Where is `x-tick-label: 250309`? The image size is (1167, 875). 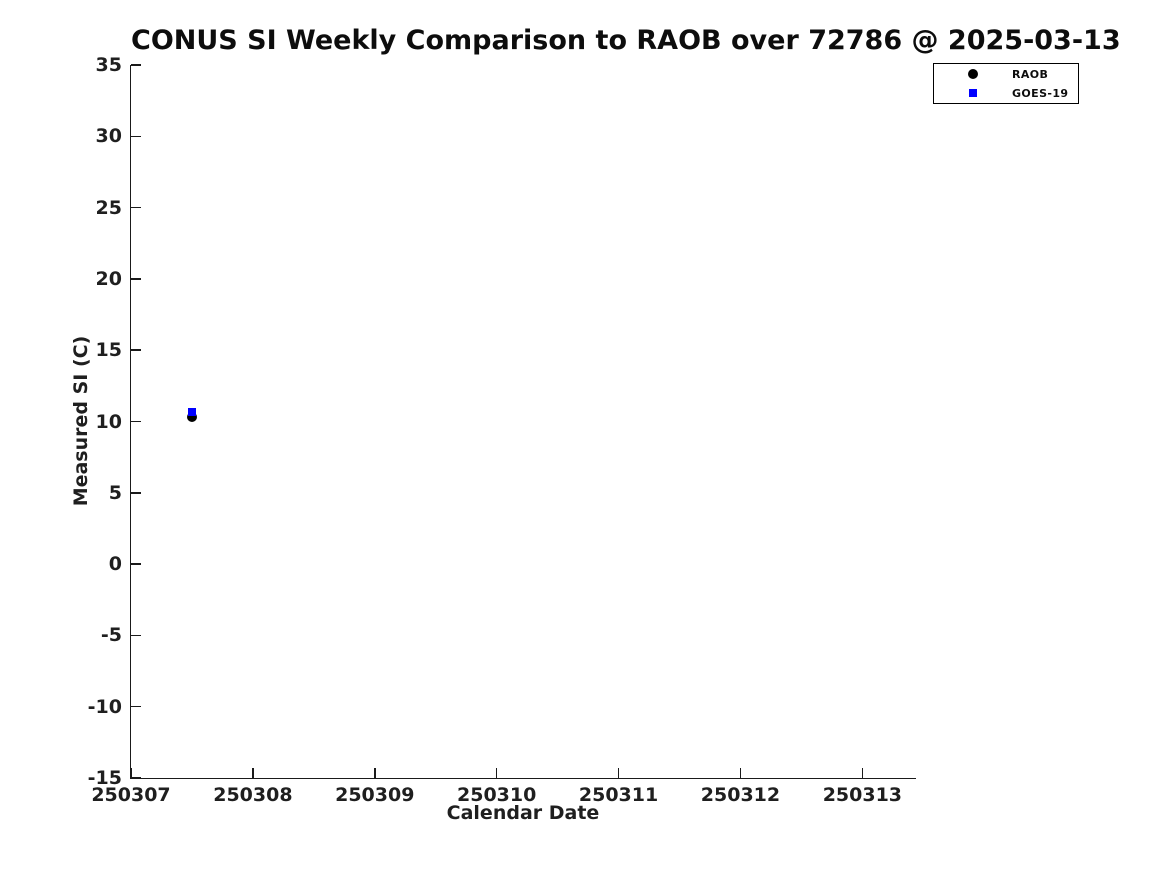
x-tick-label: 250309 is located at coordinates (375, 795).